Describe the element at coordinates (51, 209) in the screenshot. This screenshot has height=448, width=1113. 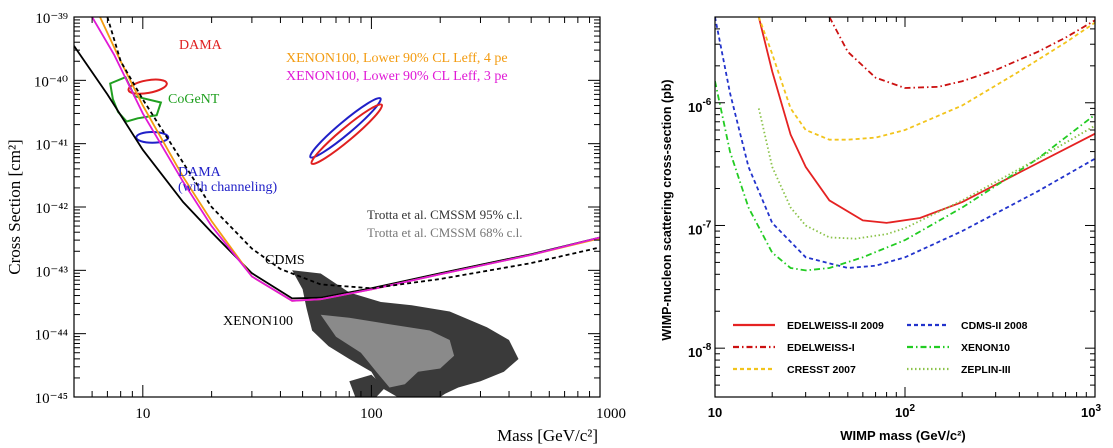
I see `left-y-tick-label: 10⁻⁴²` at that location.